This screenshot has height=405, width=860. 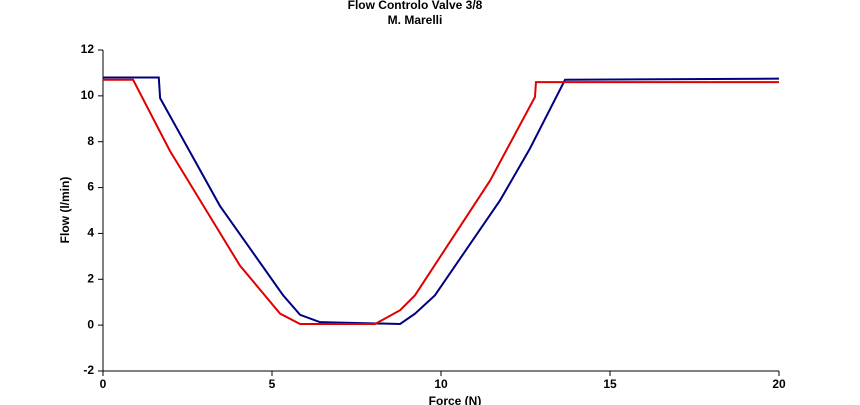 What do you see at coordinates (65, 210) in the screenshot?
I see `y-axis-label: Flow (l/min)` at bounding box center [65, 210].